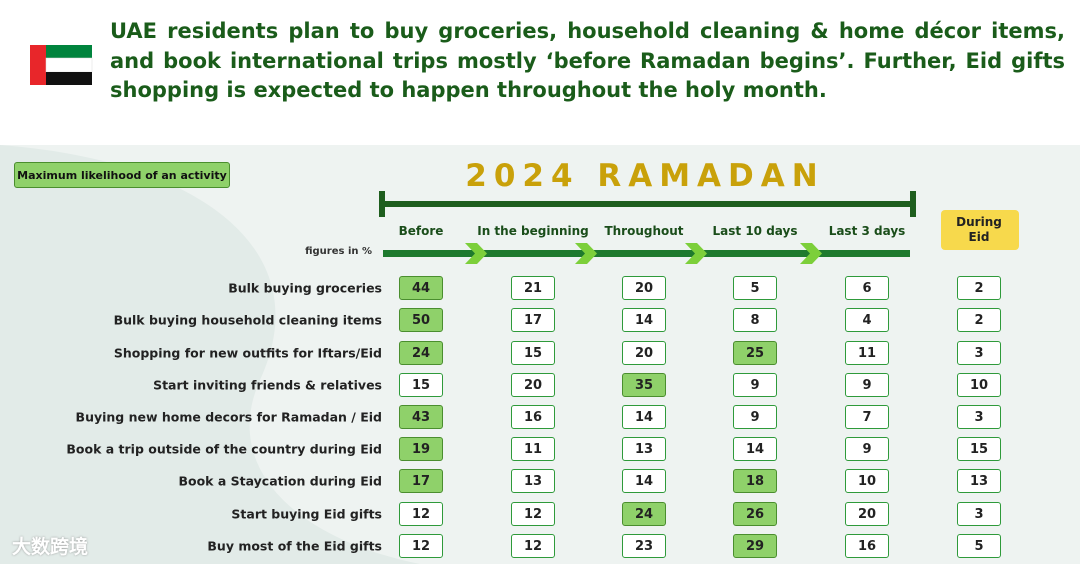 The image size is (1080, 564). Describe the element at coordinates (122, 175) in the screenshot. I see `legend: Maximum likelihood of an activity` at that location.